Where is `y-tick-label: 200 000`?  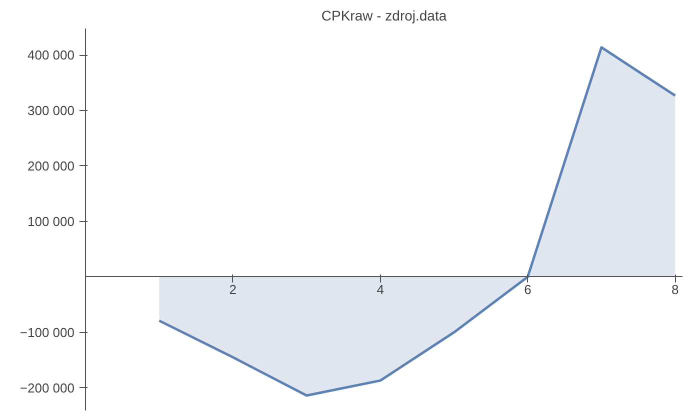 y-tick-label: 200 000 is located at coordinates (51, 166).